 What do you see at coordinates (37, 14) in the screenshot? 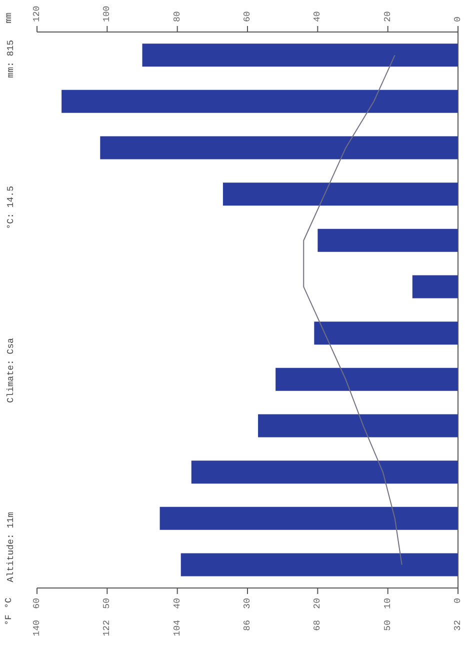
I see `x2-tick-label: 120` at bounding box center [37, 14].